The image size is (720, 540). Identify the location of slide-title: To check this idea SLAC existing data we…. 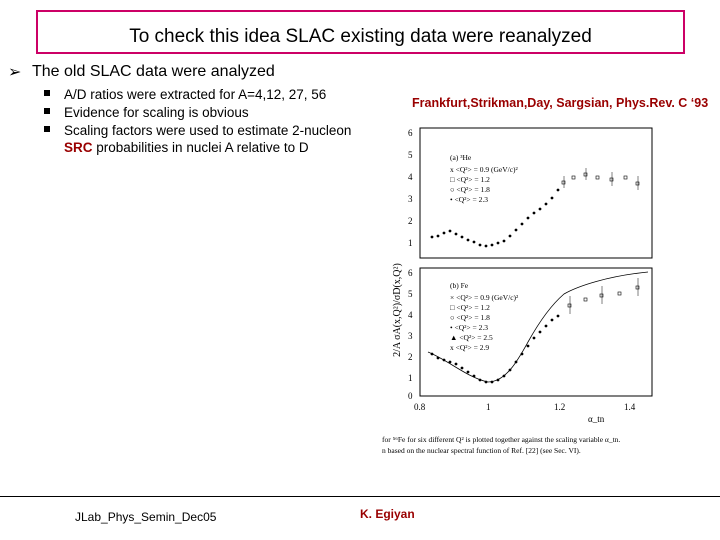
(360, 36).